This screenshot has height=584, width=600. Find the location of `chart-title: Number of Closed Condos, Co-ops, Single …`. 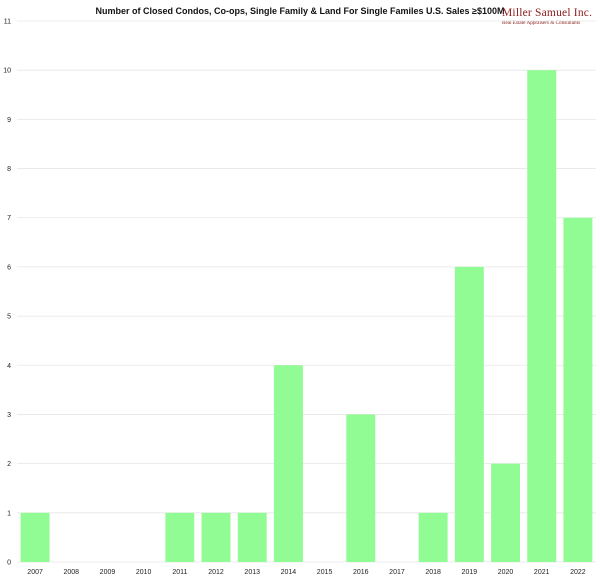

chart-title: Number of Closed Condos, Co-ops, Single … is located at coordinates (300, 11).